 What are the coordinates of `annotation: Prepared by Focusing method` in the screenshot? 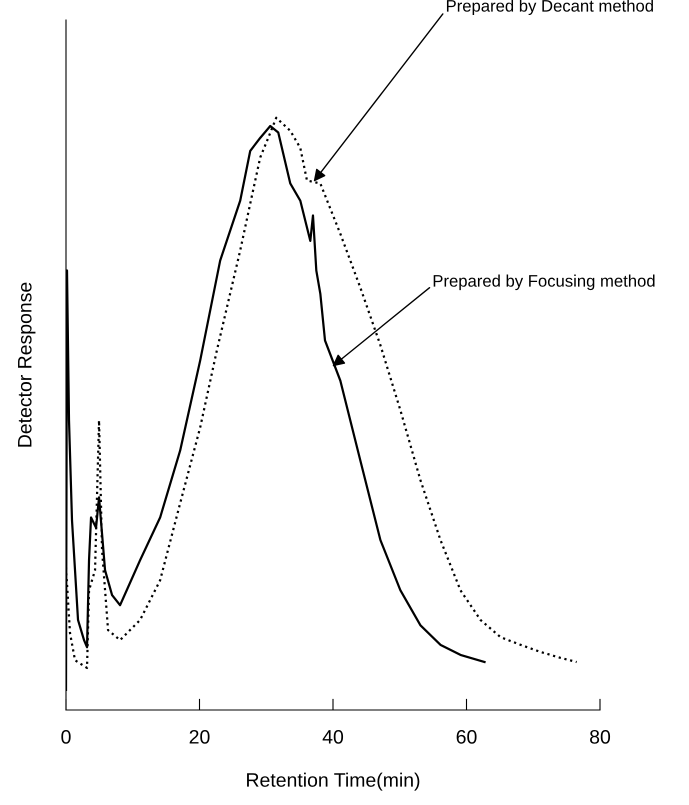 It's located at (544, 282).